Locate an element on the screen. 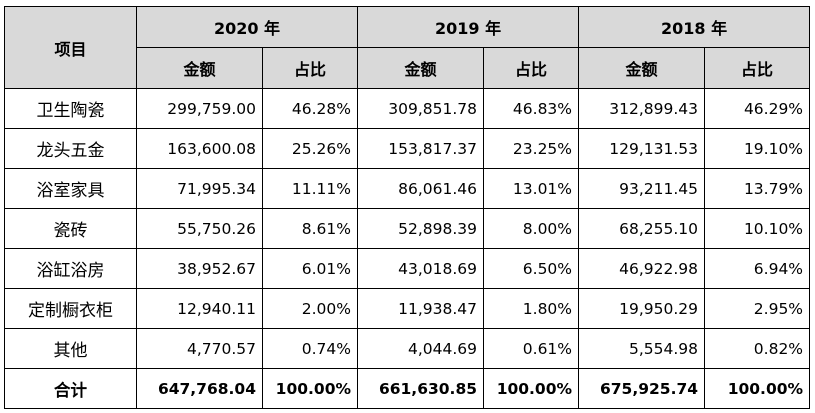 The image size is (815, 413). total-amount-cell: 661,630.85 is located at coordinates (421, 388).